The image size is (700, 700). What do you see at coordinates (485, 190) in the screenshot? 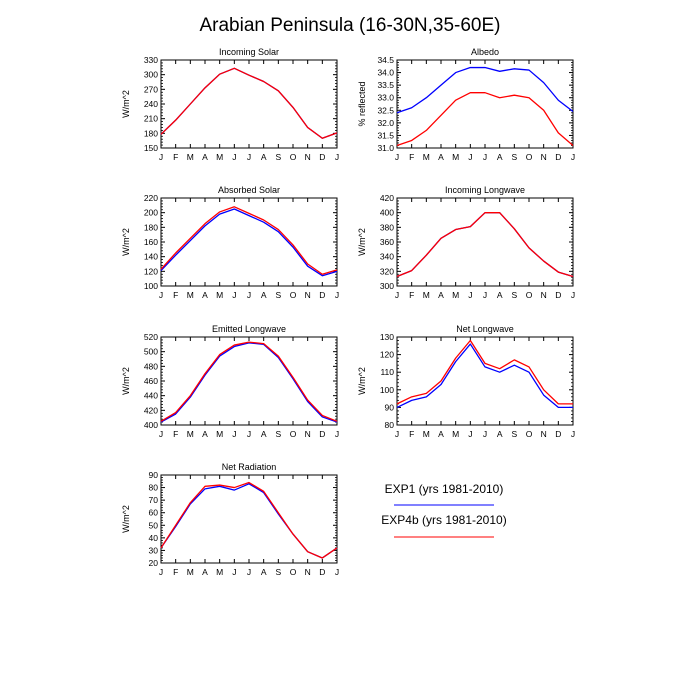
I see `panel-title: Incoming Longwave` at bounding box center [485, 190].